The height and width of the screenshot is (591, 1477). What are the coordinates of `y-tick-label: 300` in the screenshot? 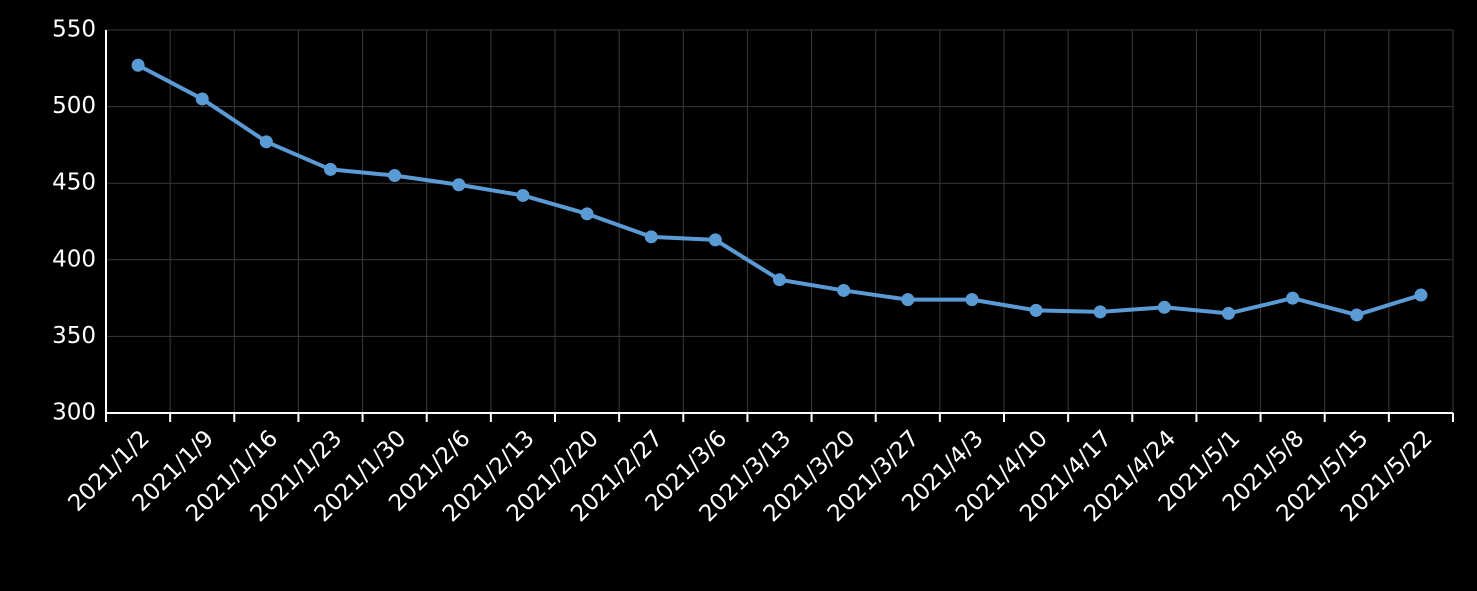 It's located at (74, 413).